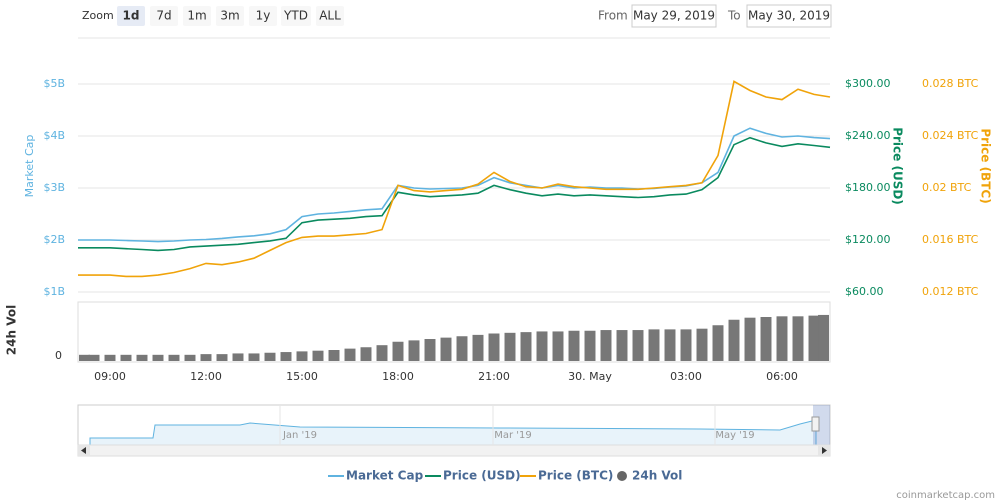 Image resolution: width=1003 pixels, height=501 pixels. I want to click on legend-label: Price (BTC), so click(575, 476).